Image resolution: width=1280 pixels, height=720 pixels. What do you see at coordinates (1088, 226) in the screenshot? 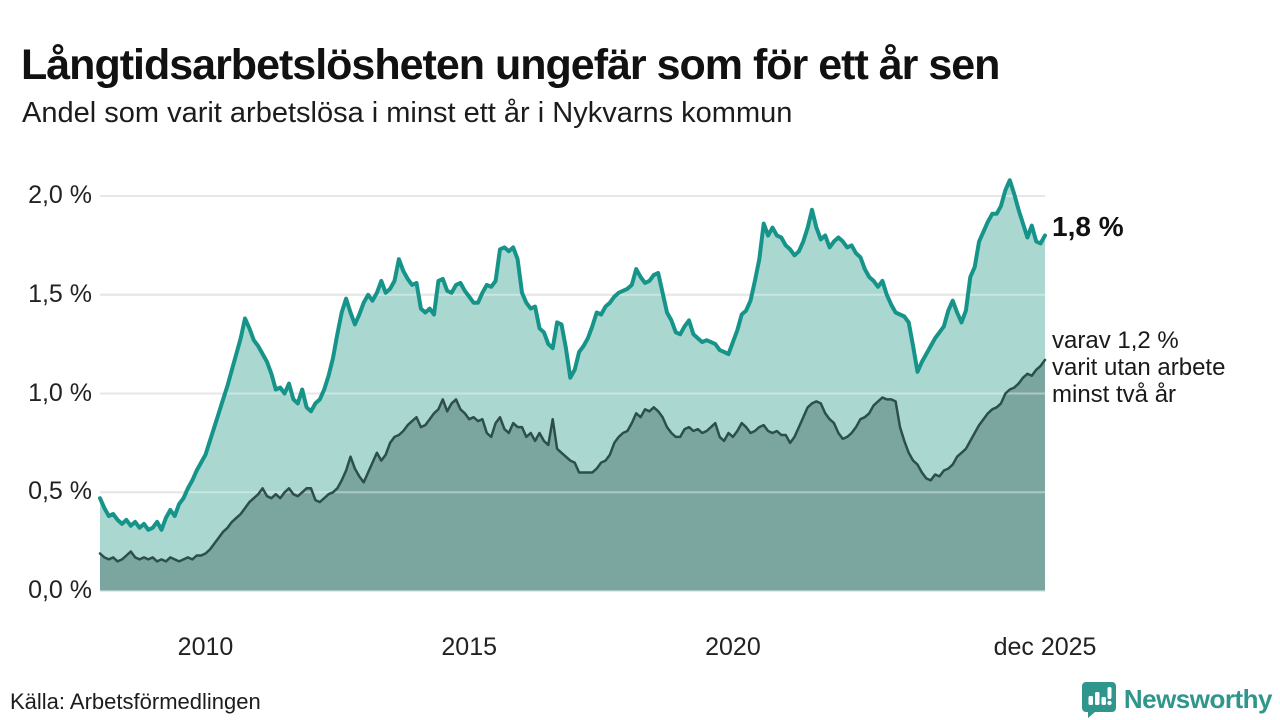
I see `annotation-latest-value: 1,8 %` at bounding box center [1088, 226].